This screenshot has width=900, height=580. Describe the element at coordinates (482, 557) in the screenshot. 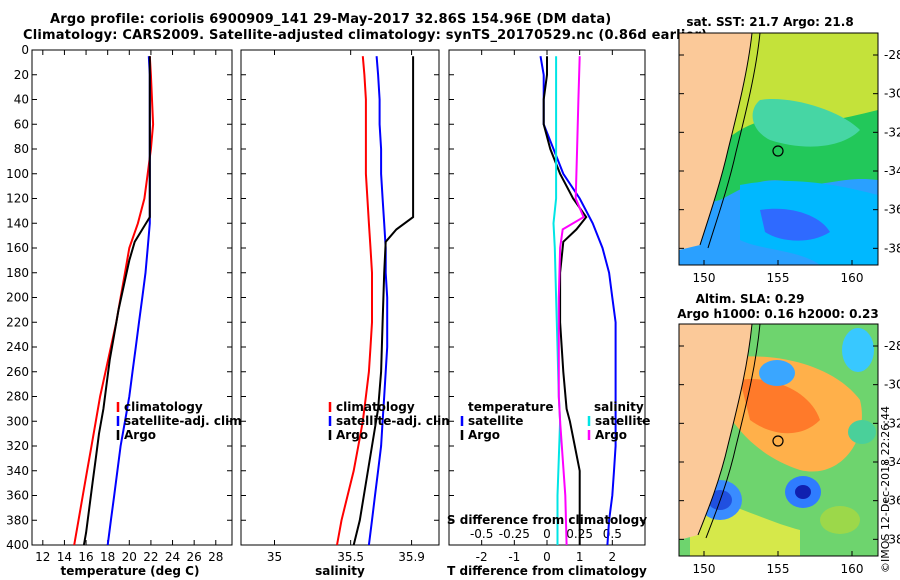

I see `x-tick-label: -2` at that location.